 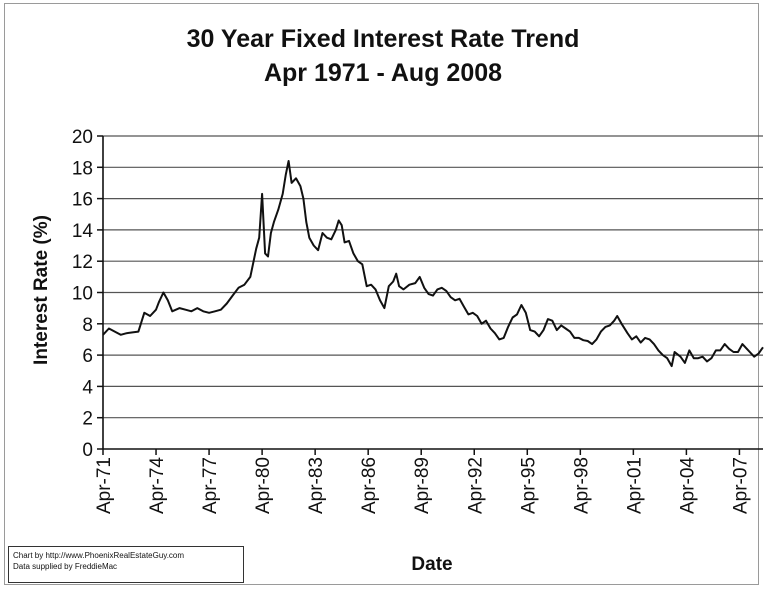 I want to click on x-tick-label: Apr-89, so click(x=422, y=485).